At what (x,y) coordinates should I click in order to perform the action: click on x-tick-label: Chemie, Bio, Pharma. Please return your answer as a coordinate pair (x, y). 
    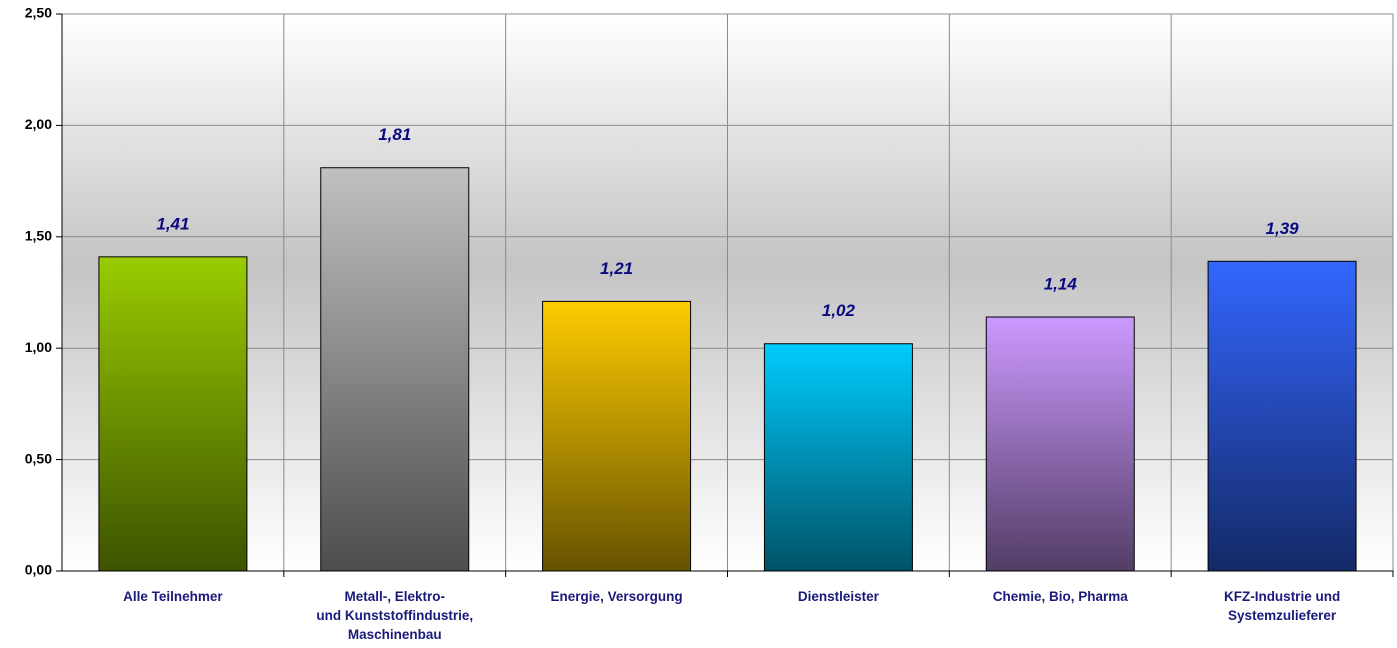
    Looking at the image, I should click on (1061, 596).